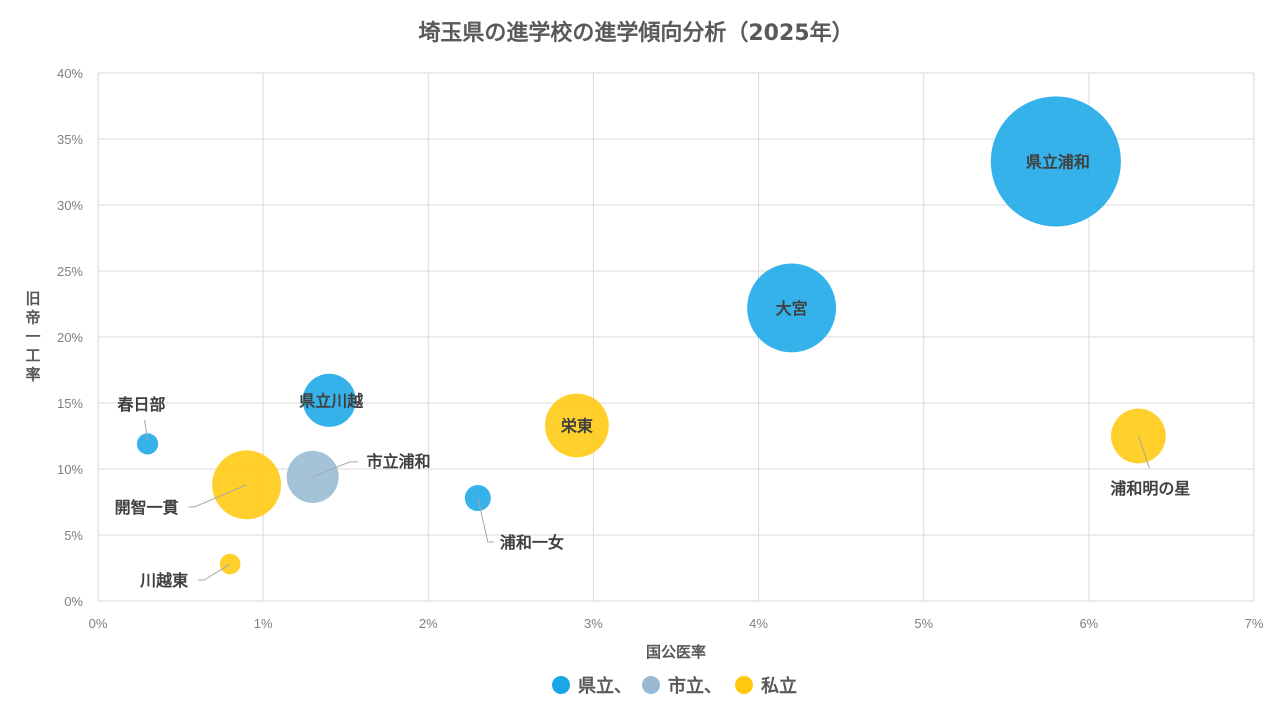 The height and width of the screenshot is (720, 1280). Describe the element at coordinates (32, 337) in the screenshot. I see `y-axis-label-char: 一` at that location.